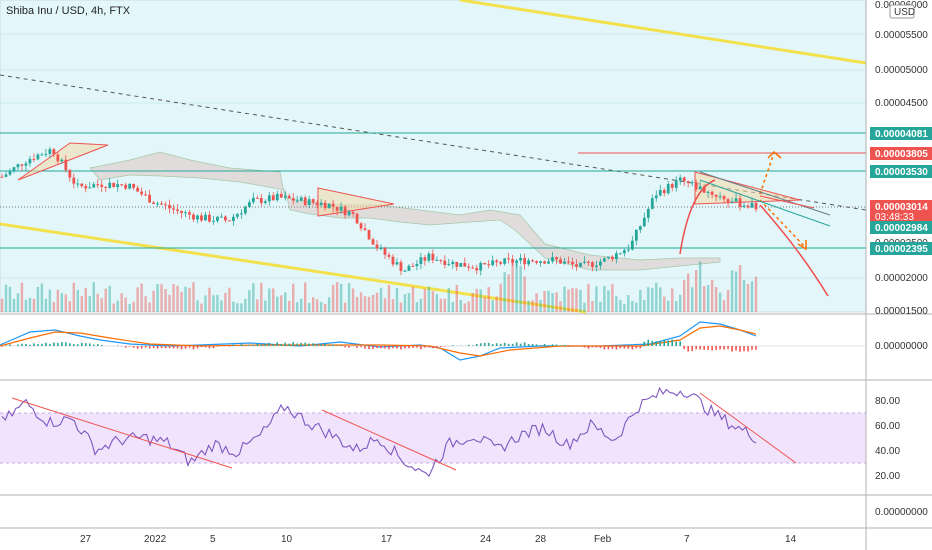 This screenshot has width=932, height=550. Describe the element at coordinates (902, 11) in the screenshot. I see `currency-badge-box` at that location.